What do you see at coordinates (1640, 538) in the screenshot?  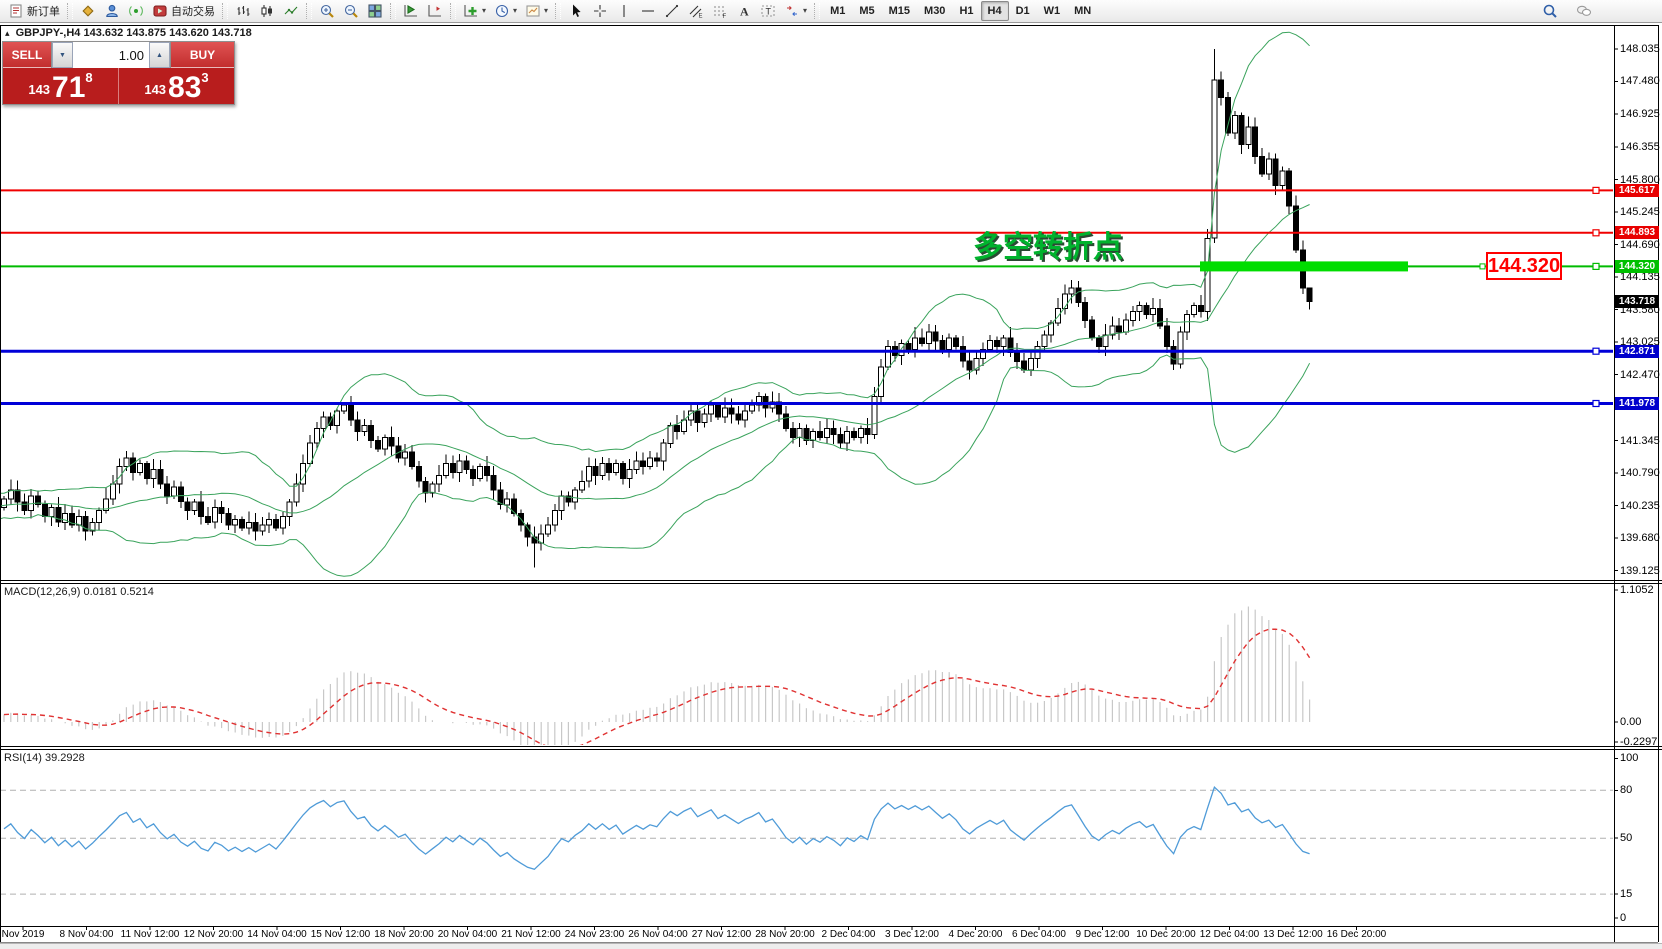 I see `price-axis-tick: 139.680` at bounding box center [1640, 538].